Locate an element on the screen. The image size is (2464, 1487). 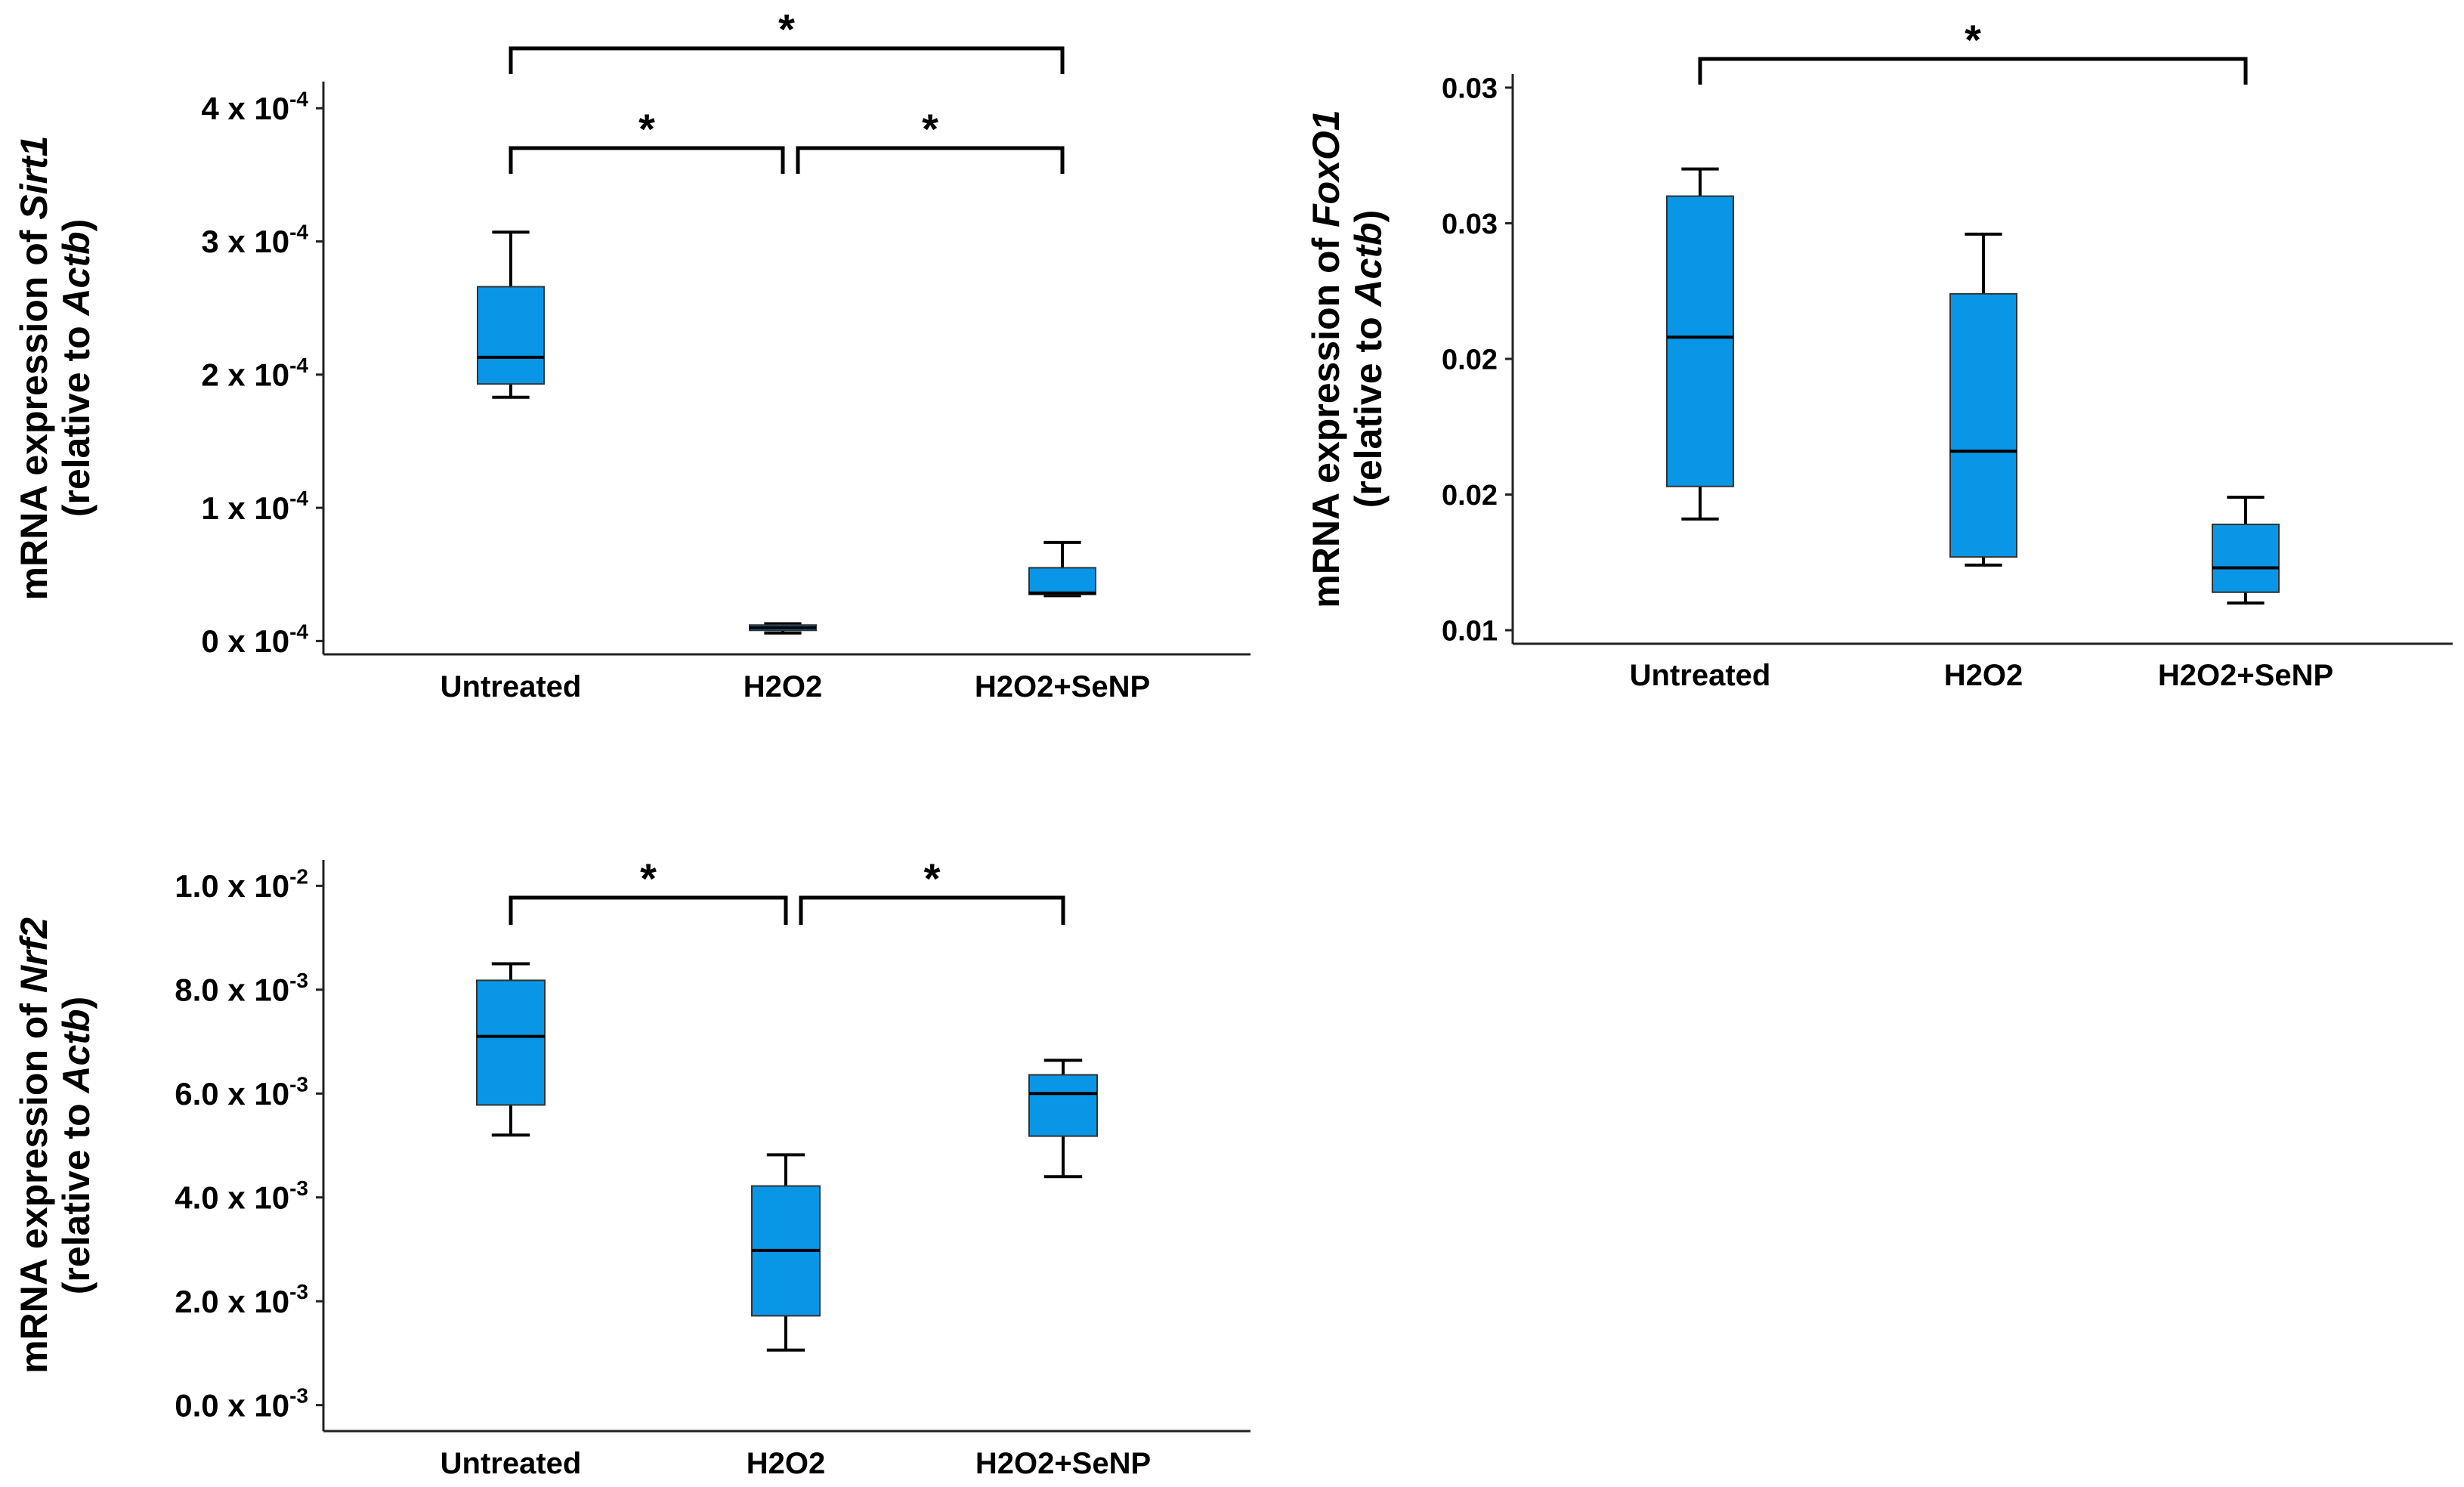
y-tick-label: 2 x 10⁻⁴ is located at coordinates (254, 373).